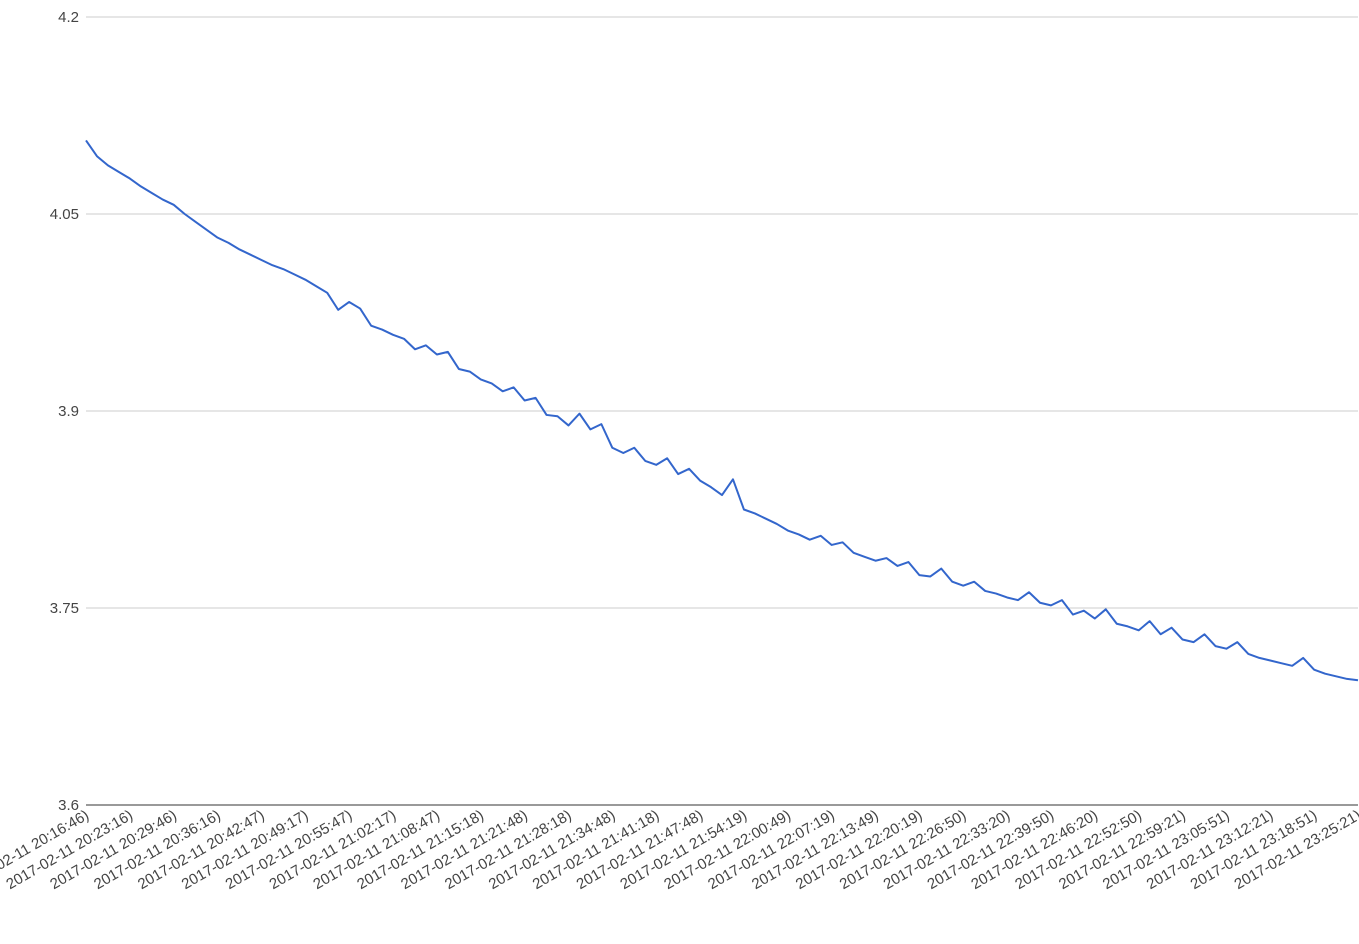  Describe the element at coordinates (64, 608) in the screenshot. I see `y-tick-label: 3.75` at that location.